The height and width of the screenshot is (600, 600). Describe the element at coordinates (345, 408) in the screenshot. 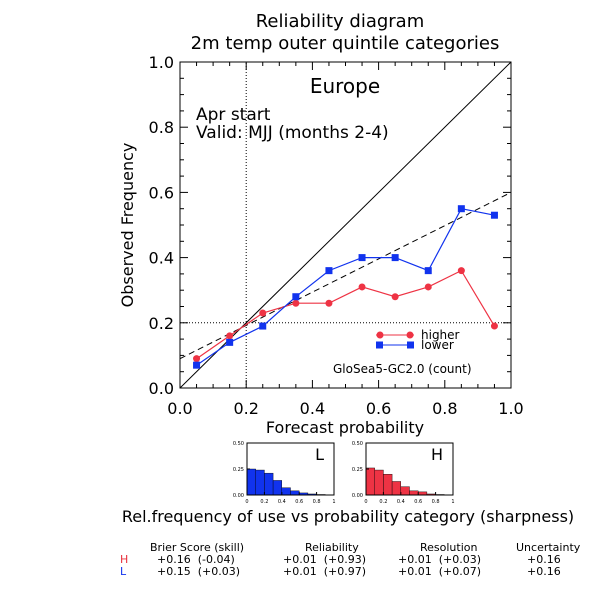

I see `x-axis-tick-labels: 0.0 0.2 0.4 0.6 0.8 1.0` at that location.